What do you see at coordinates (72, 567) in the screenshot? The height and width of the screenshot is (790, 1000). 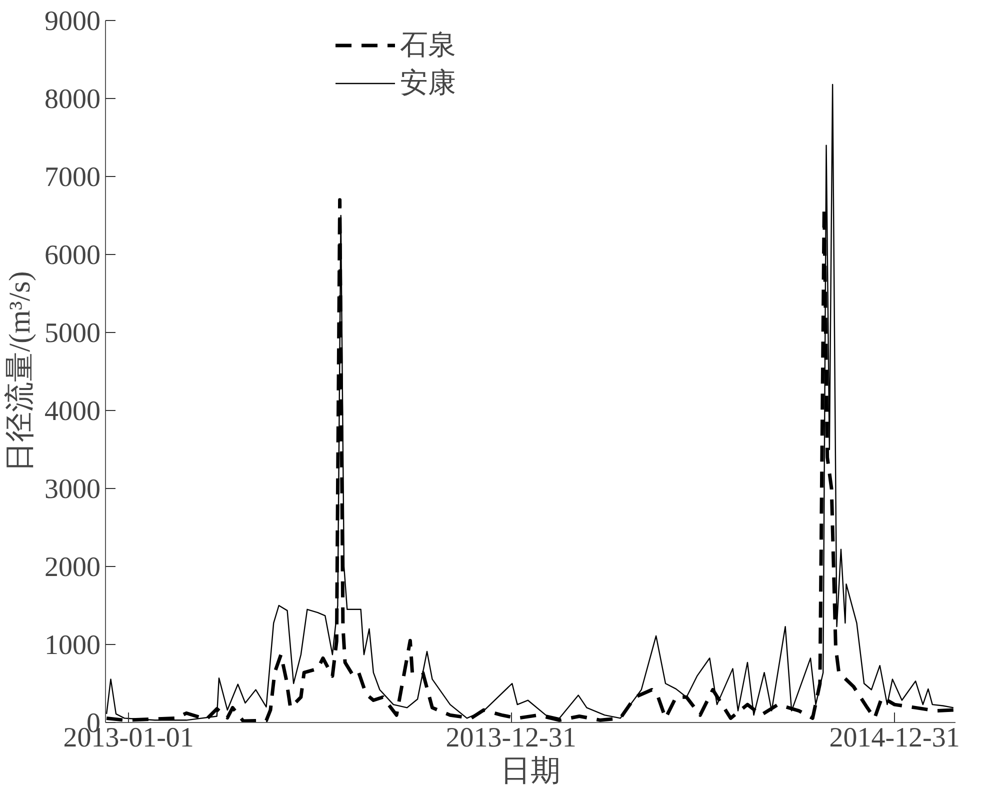 I see `y-tick-label: 2000` at bounding box center [72, 567].